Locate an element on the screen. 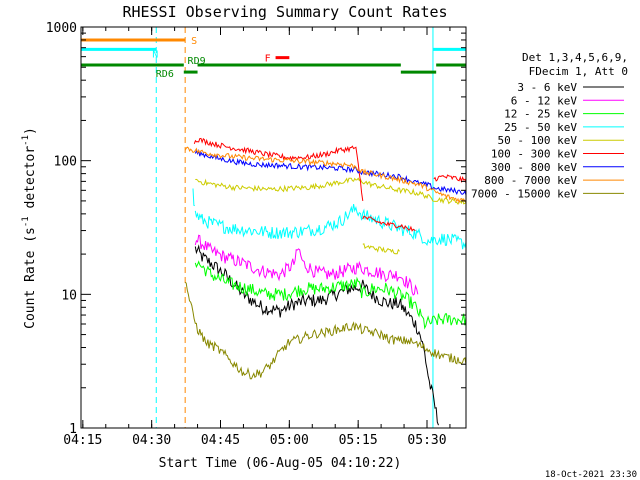 The image size is (640, 480). legend-label: 25 - 50 keV is located at coordinates (540, 127).